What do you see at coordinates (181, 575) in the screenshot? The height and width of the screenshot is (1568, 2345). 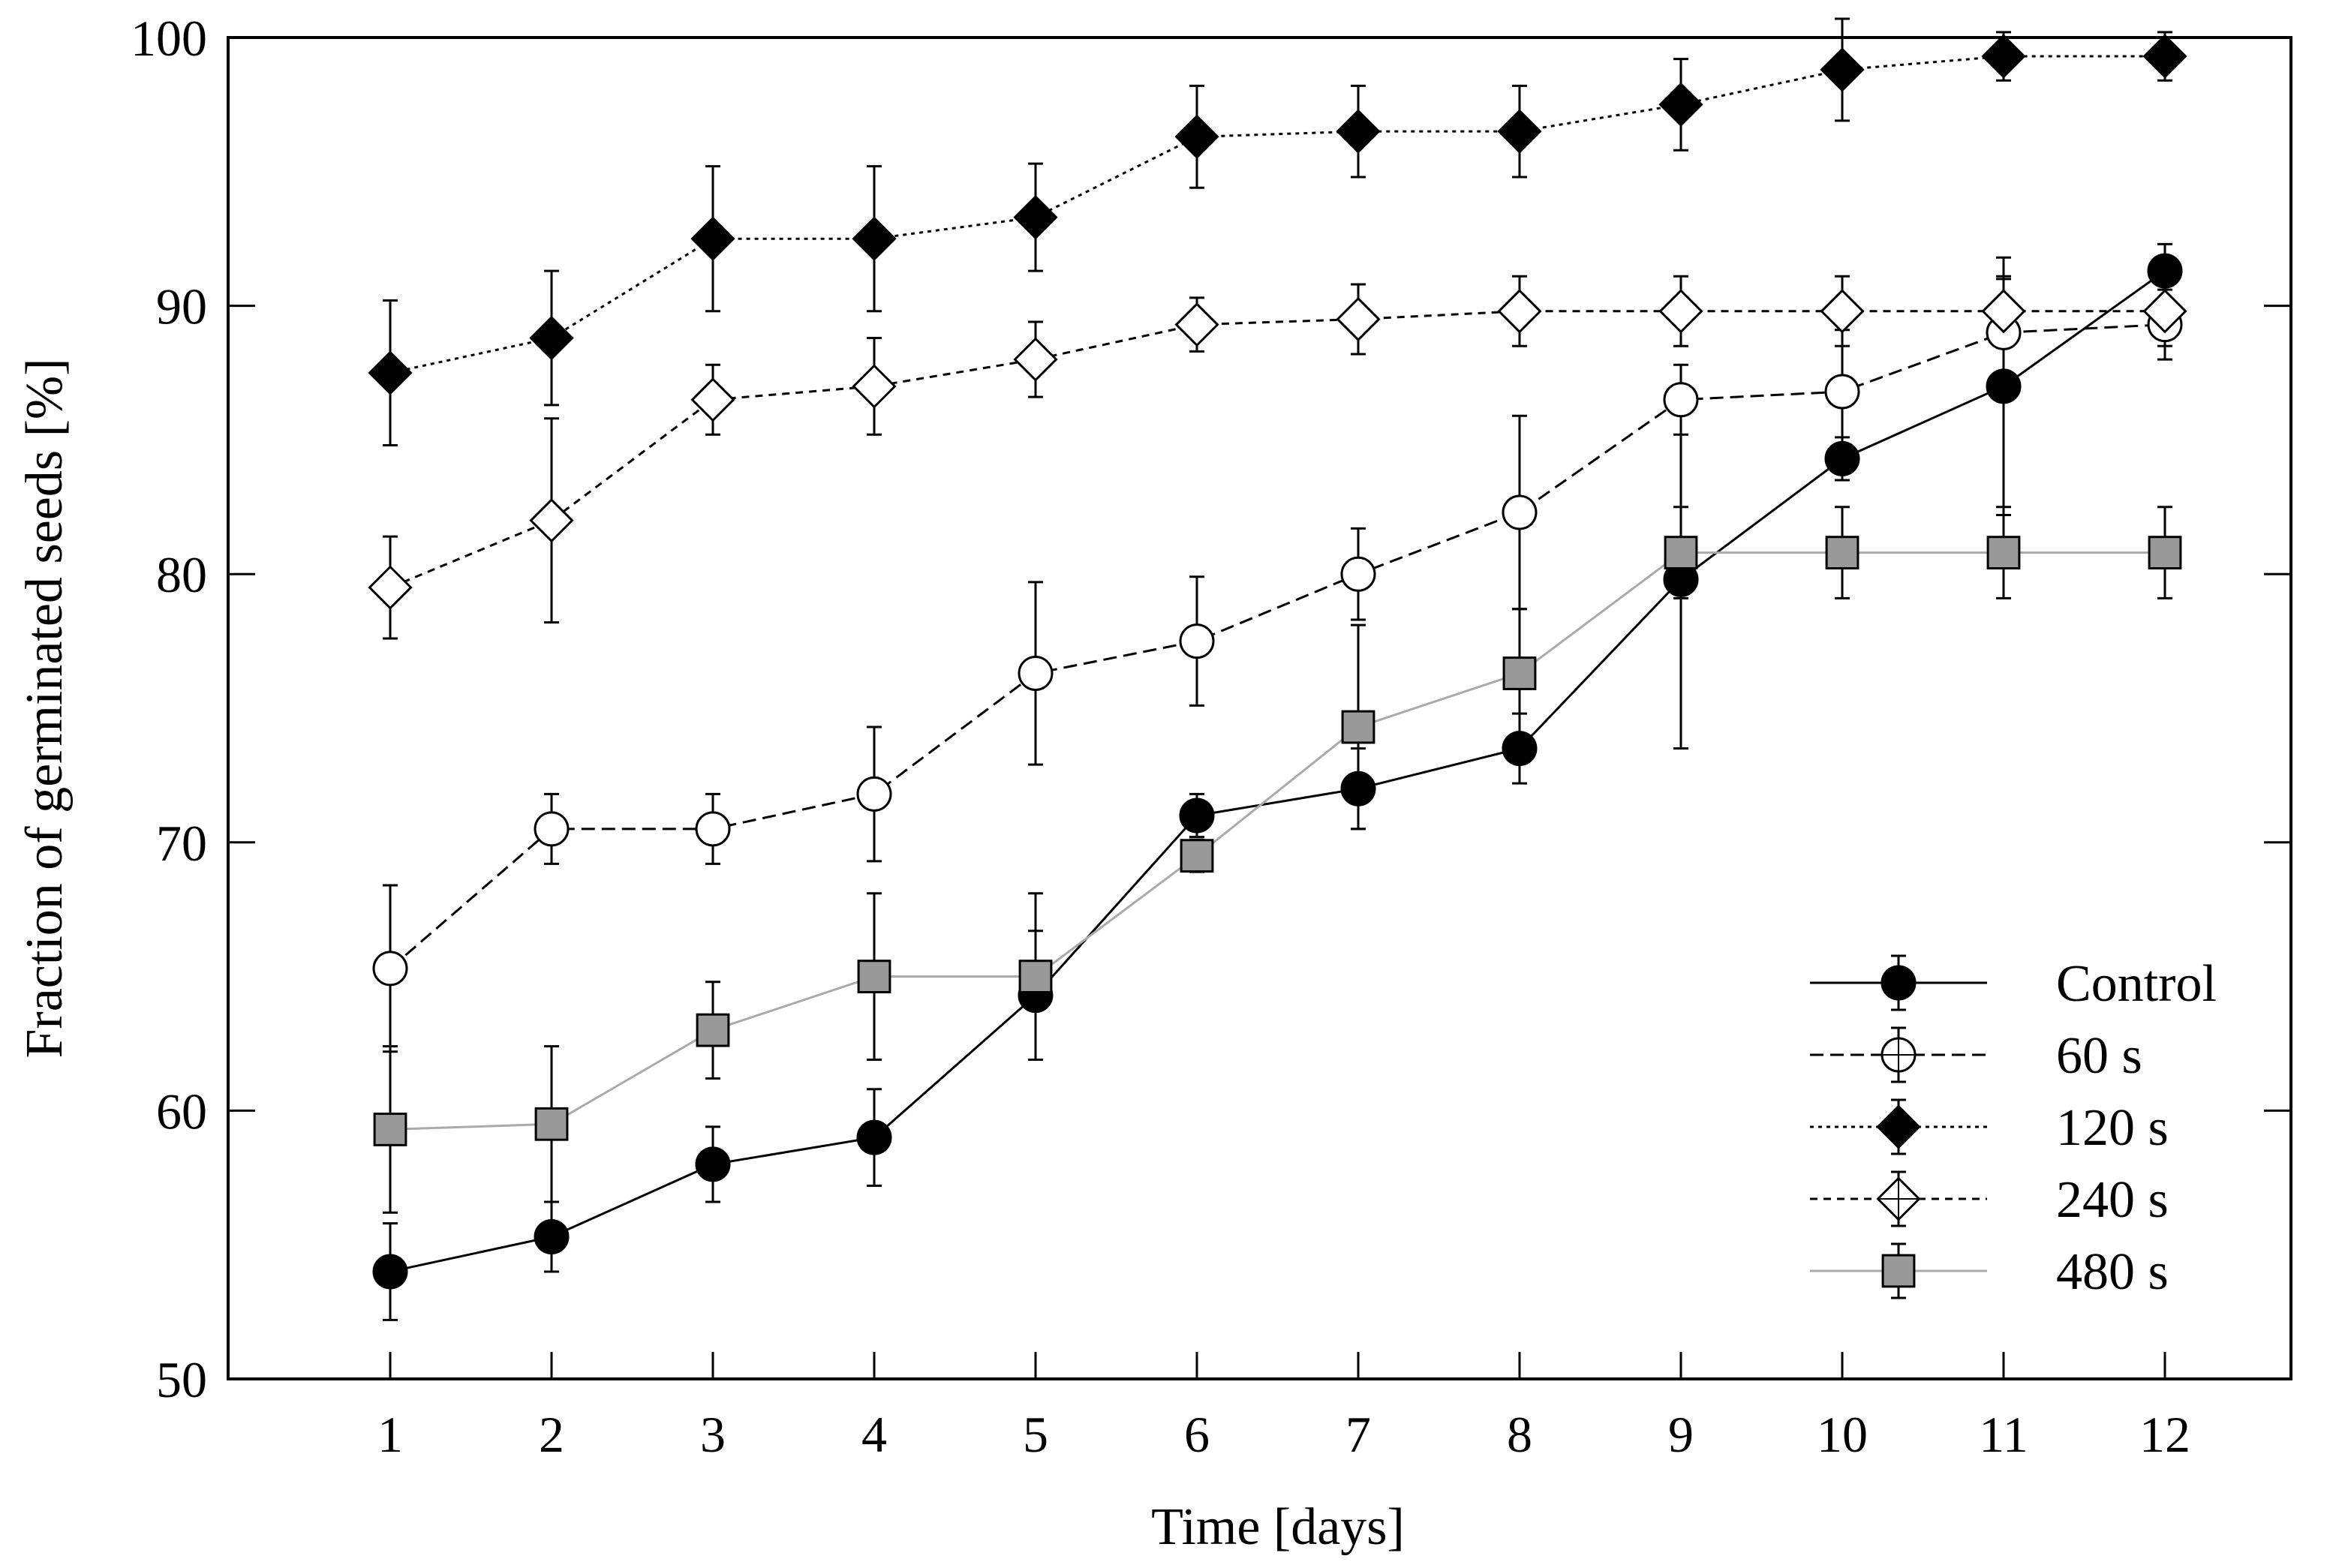 I see `y-tick-label: 80` at bounding box center [181, 575].